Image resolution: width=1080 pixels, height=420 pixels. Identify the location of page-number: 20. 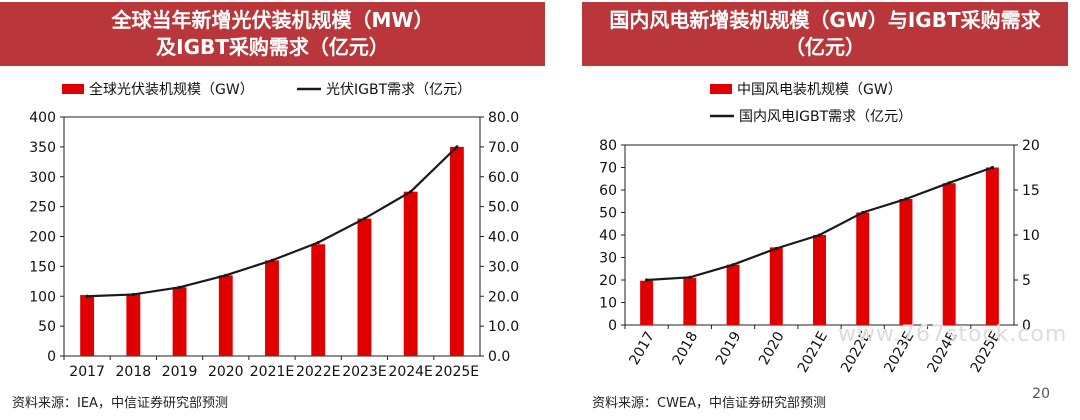
(1041, 394).